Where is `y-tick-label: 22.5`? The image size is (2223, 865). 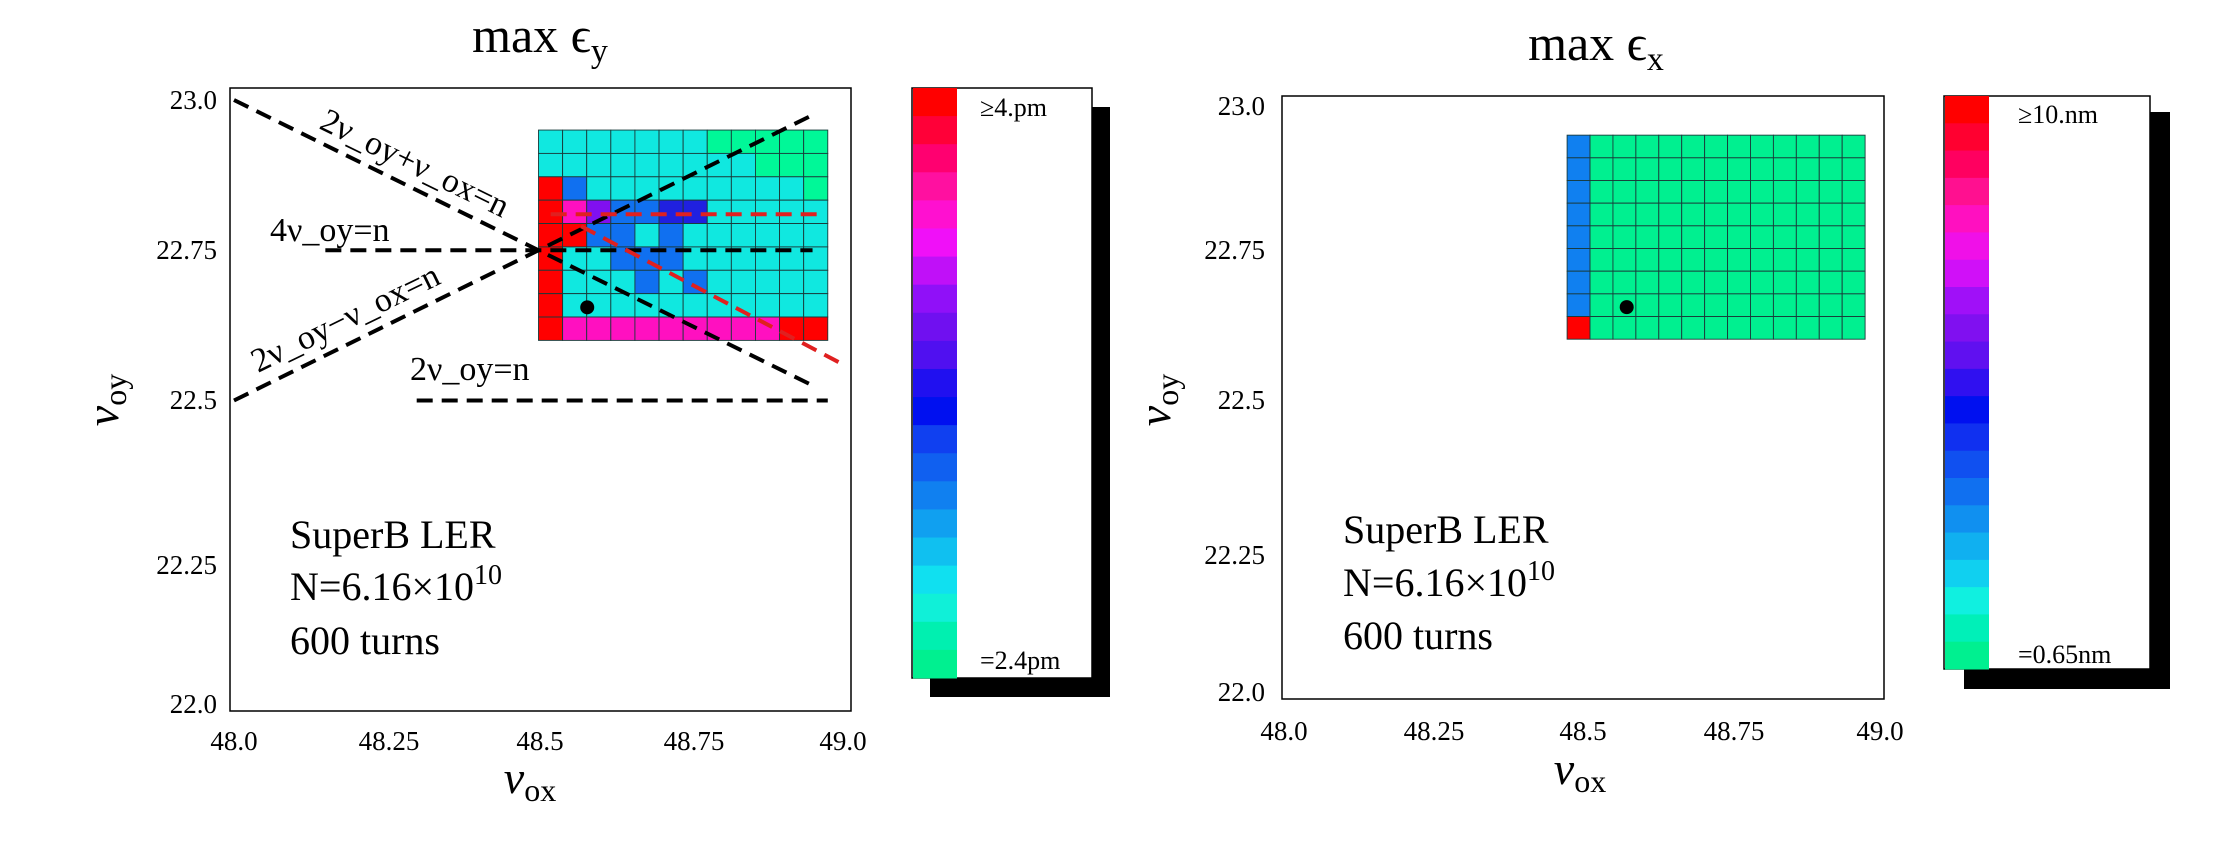
y-tick-label: 22.5 is located at coordinates (193, 400).